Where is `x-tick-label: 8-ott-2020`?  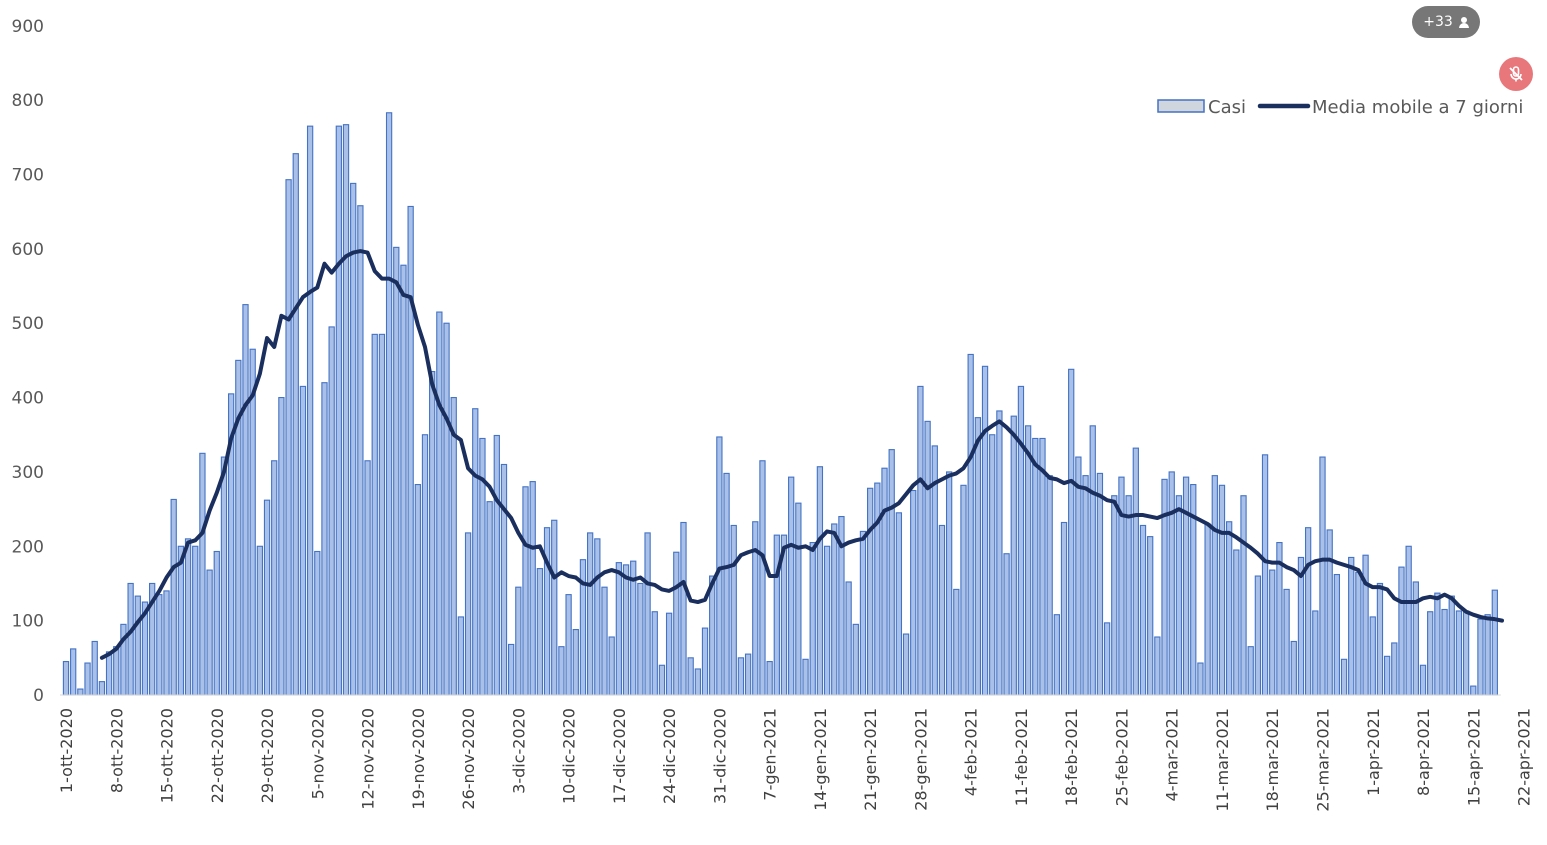 x-tick-label: 8-ott-2020 is located at coordinates (116, 750).